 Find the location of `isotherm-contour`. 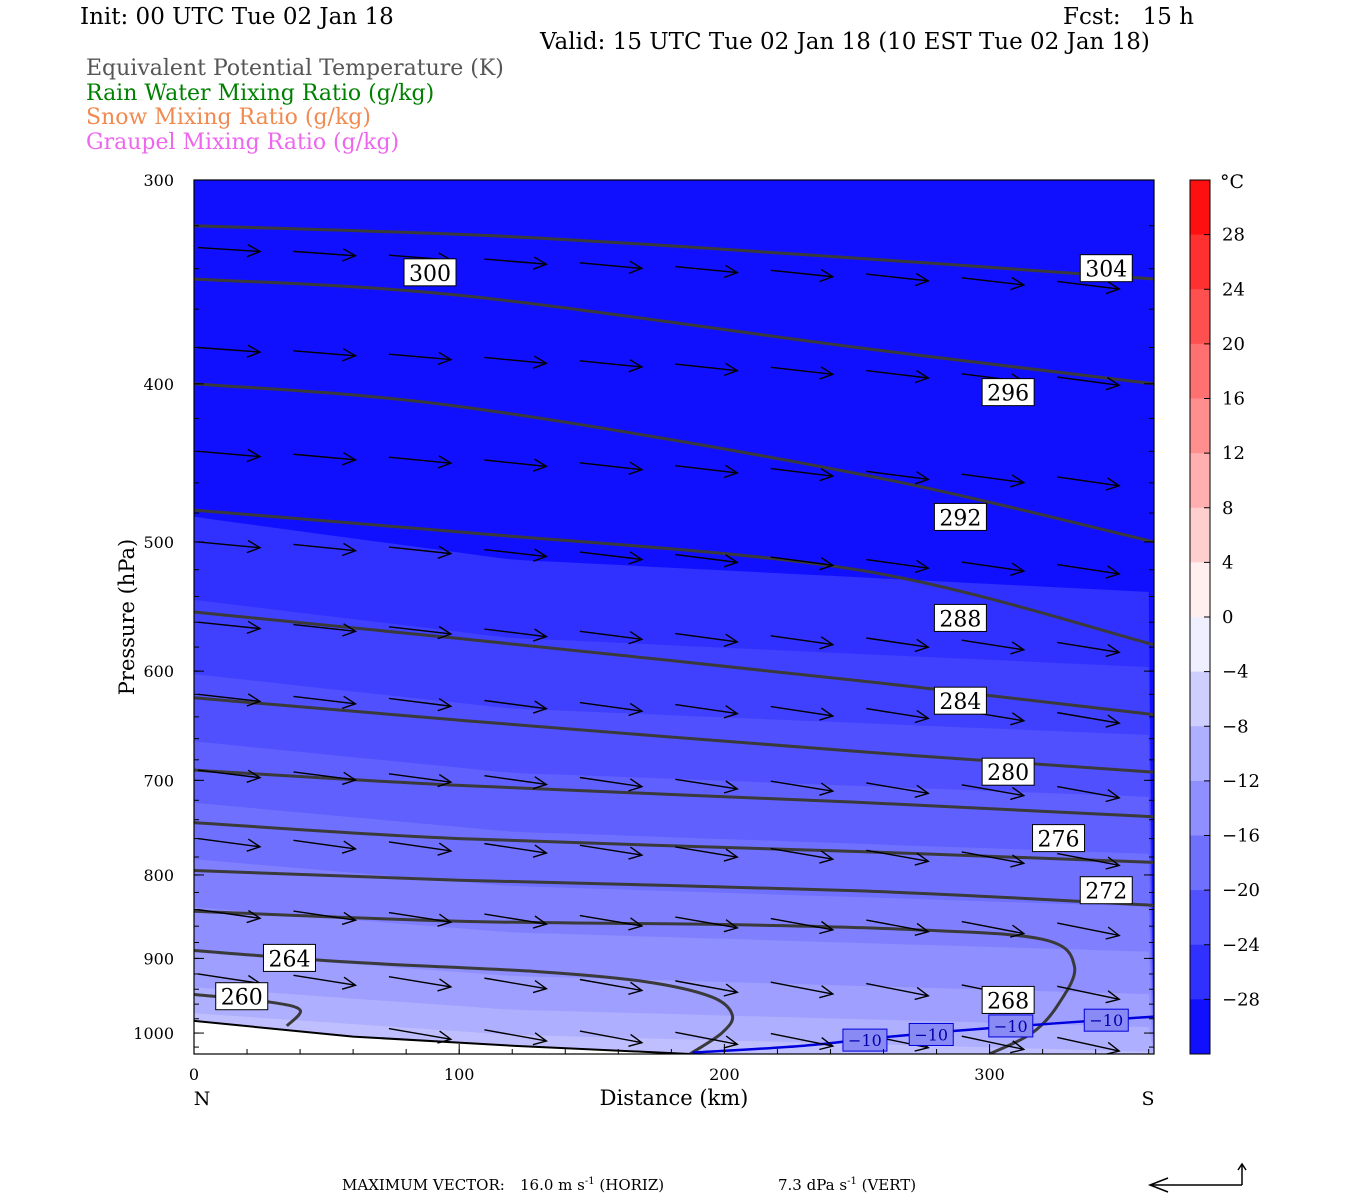

isotherm-contour is located at coordinates (923, 1034).